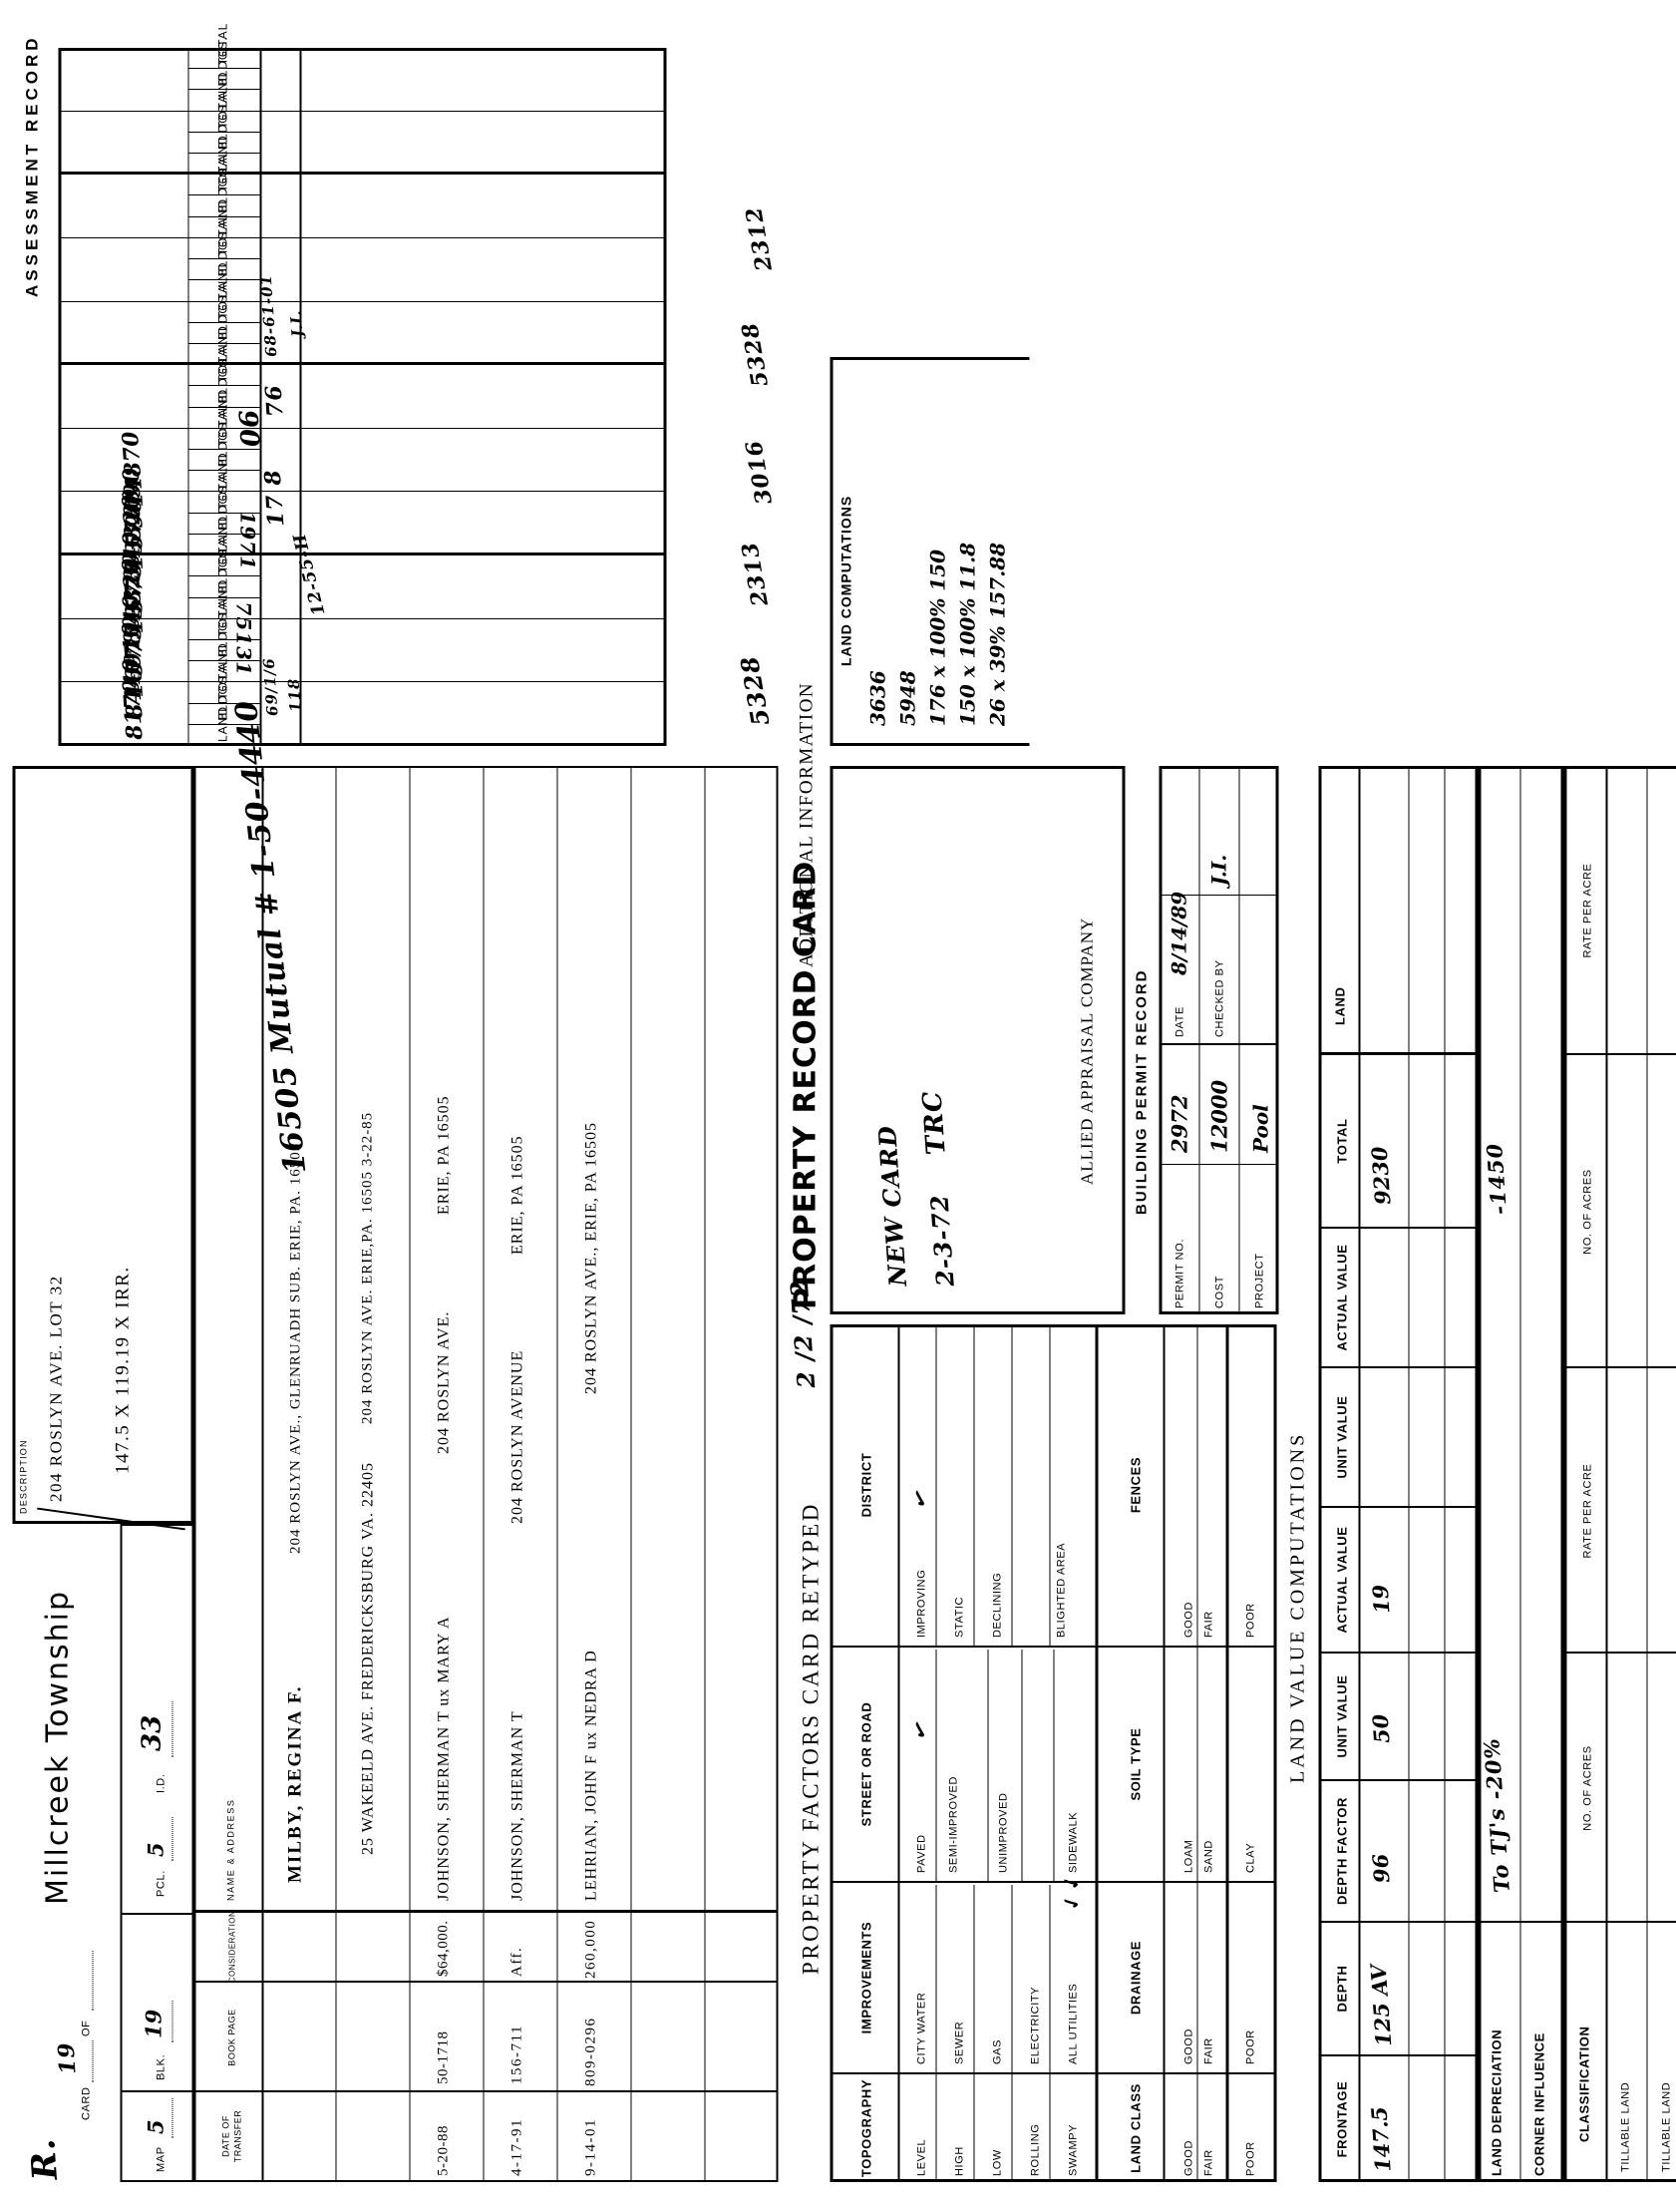 The width and height of the screenshot is (1676, 2212). What do you see at coordinates (959, 2161) in the screenshot?
I see `topography-item-high: HIGH` at bounding box center [959, 2161].